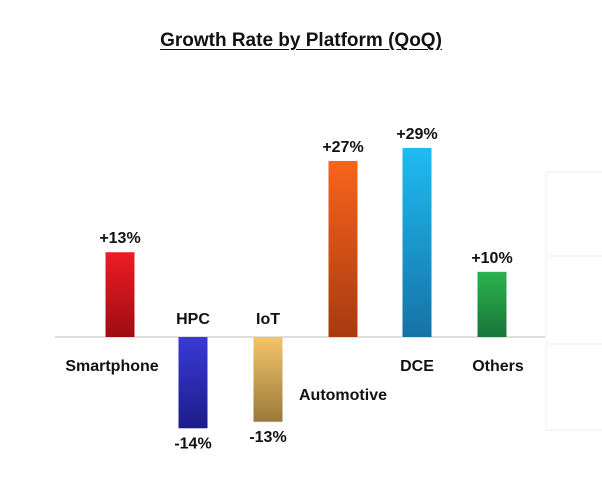 This screenshot has height=495, width=602. Describe the element at coordinates (417, 242) in the screenshot. I see `bar-dce` at that location.